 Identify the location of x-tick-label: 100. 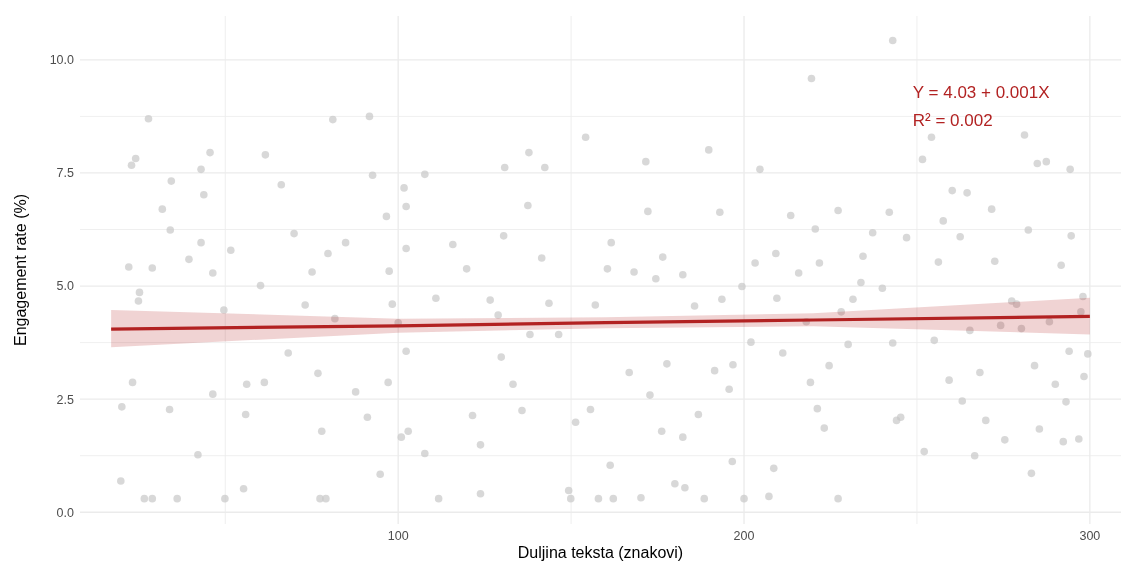
(398, 536).